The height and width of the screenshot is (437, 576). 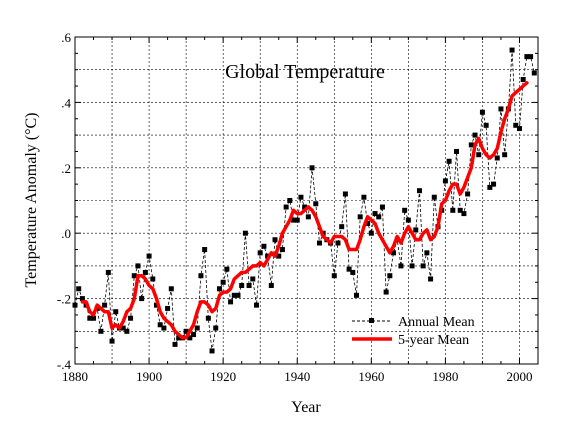 What do you see at coordinates (31, 200) in the screenshot?
I see `y-axis-title: Temperature Anomaly (°C)` at bounding box center [31, 200].